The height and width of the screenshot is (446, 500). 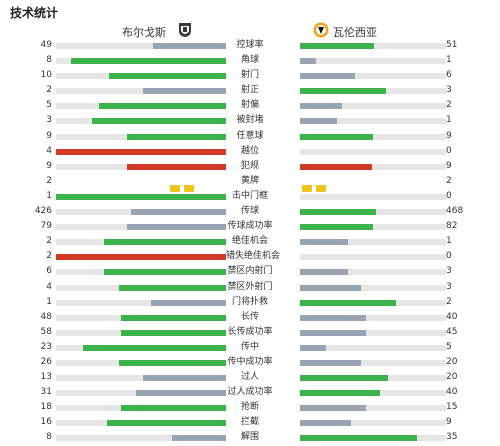 I want to click on stat-label: 任意球, so click(x=250, y=135).